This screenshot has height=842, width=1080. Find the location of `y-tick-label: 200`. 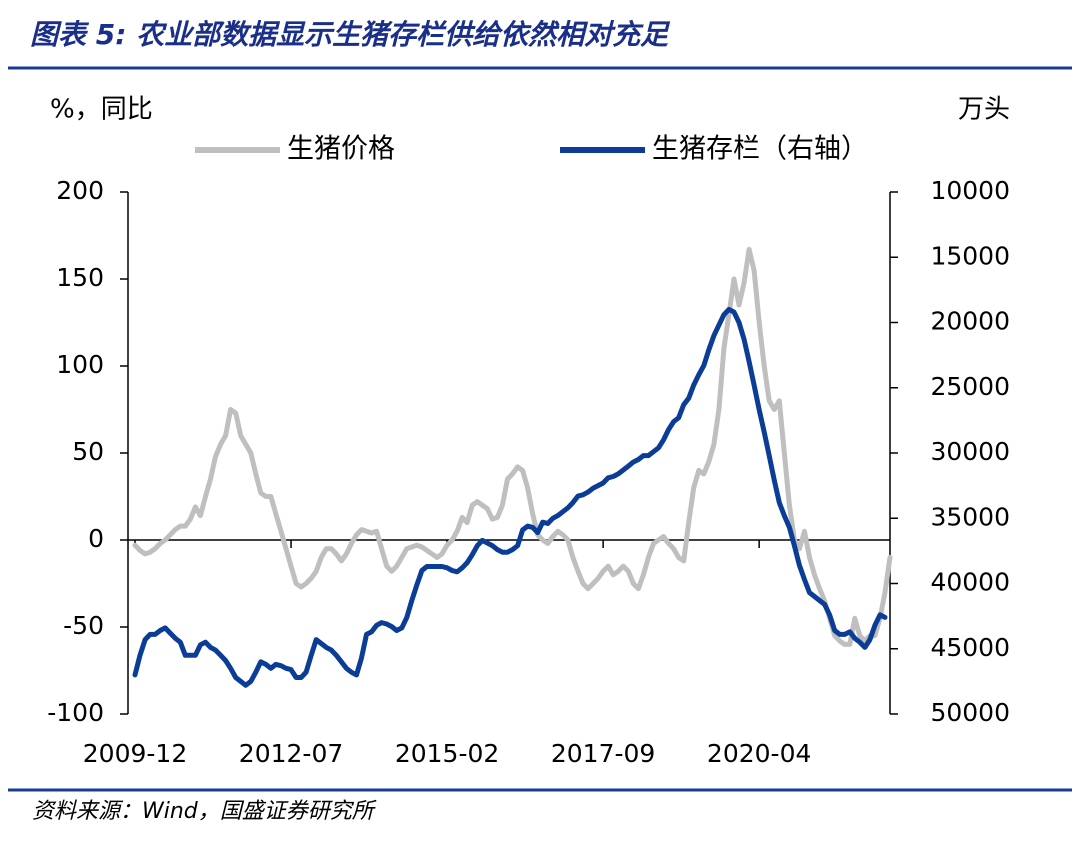

y-tick-label: 200 is located at coordinates (80, 190).